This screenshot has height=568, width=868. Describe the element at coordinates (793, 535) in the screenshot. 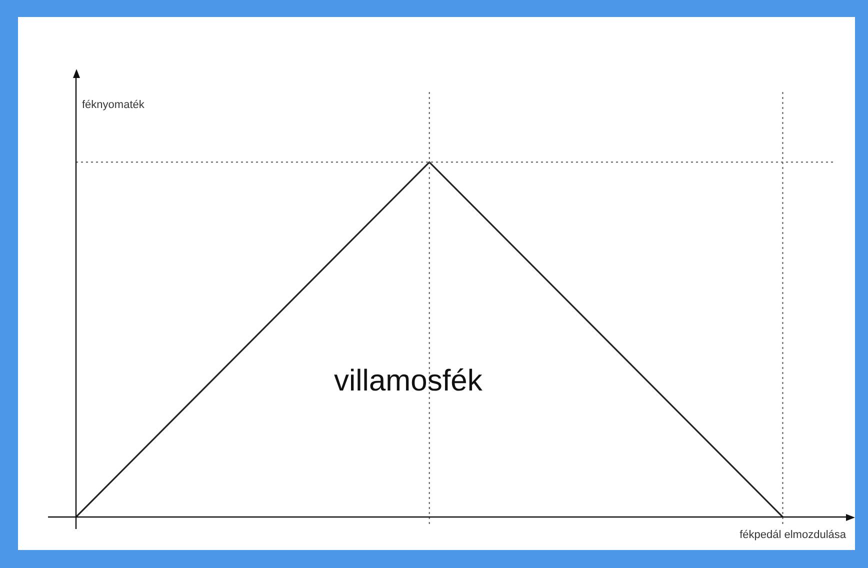

I see `x-axis-title: fékpedál elmozdulása` at that location.